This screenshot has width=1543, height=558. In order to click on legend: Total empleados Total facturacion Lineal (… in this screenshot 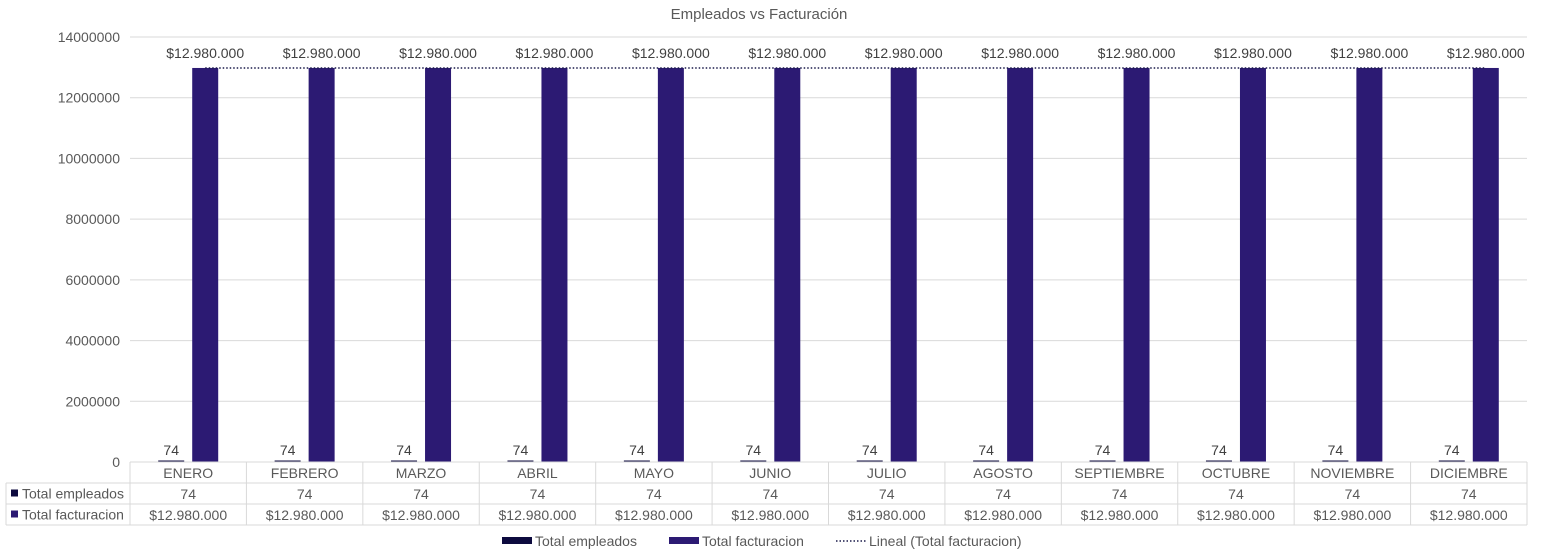, I will do `click(762, 541)`.